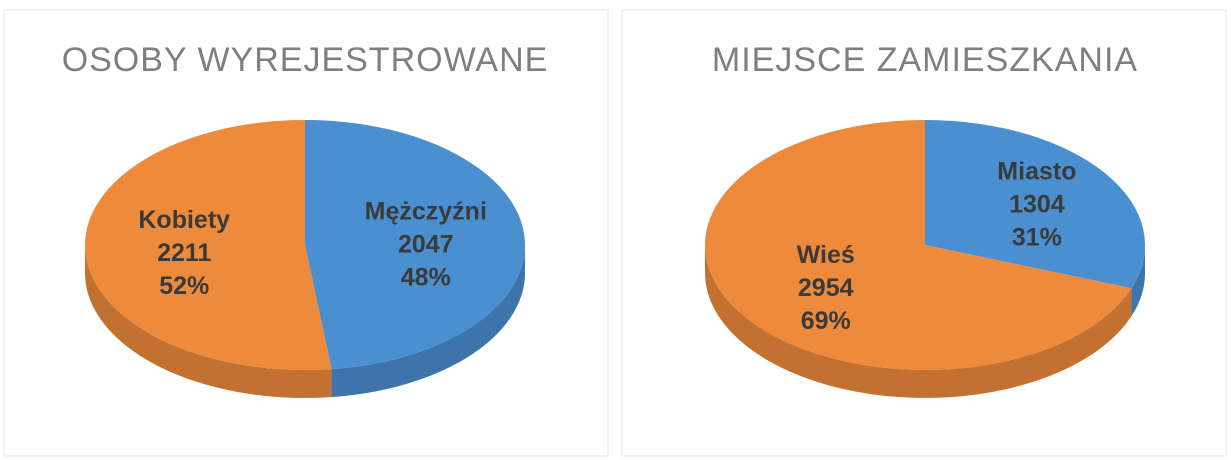 The width and height of the screenshot is (1231, 460). What do you see at coordinates (426, 244) in the screenshot?
I see `label-value: 2047` at bounding box center [426, 244].